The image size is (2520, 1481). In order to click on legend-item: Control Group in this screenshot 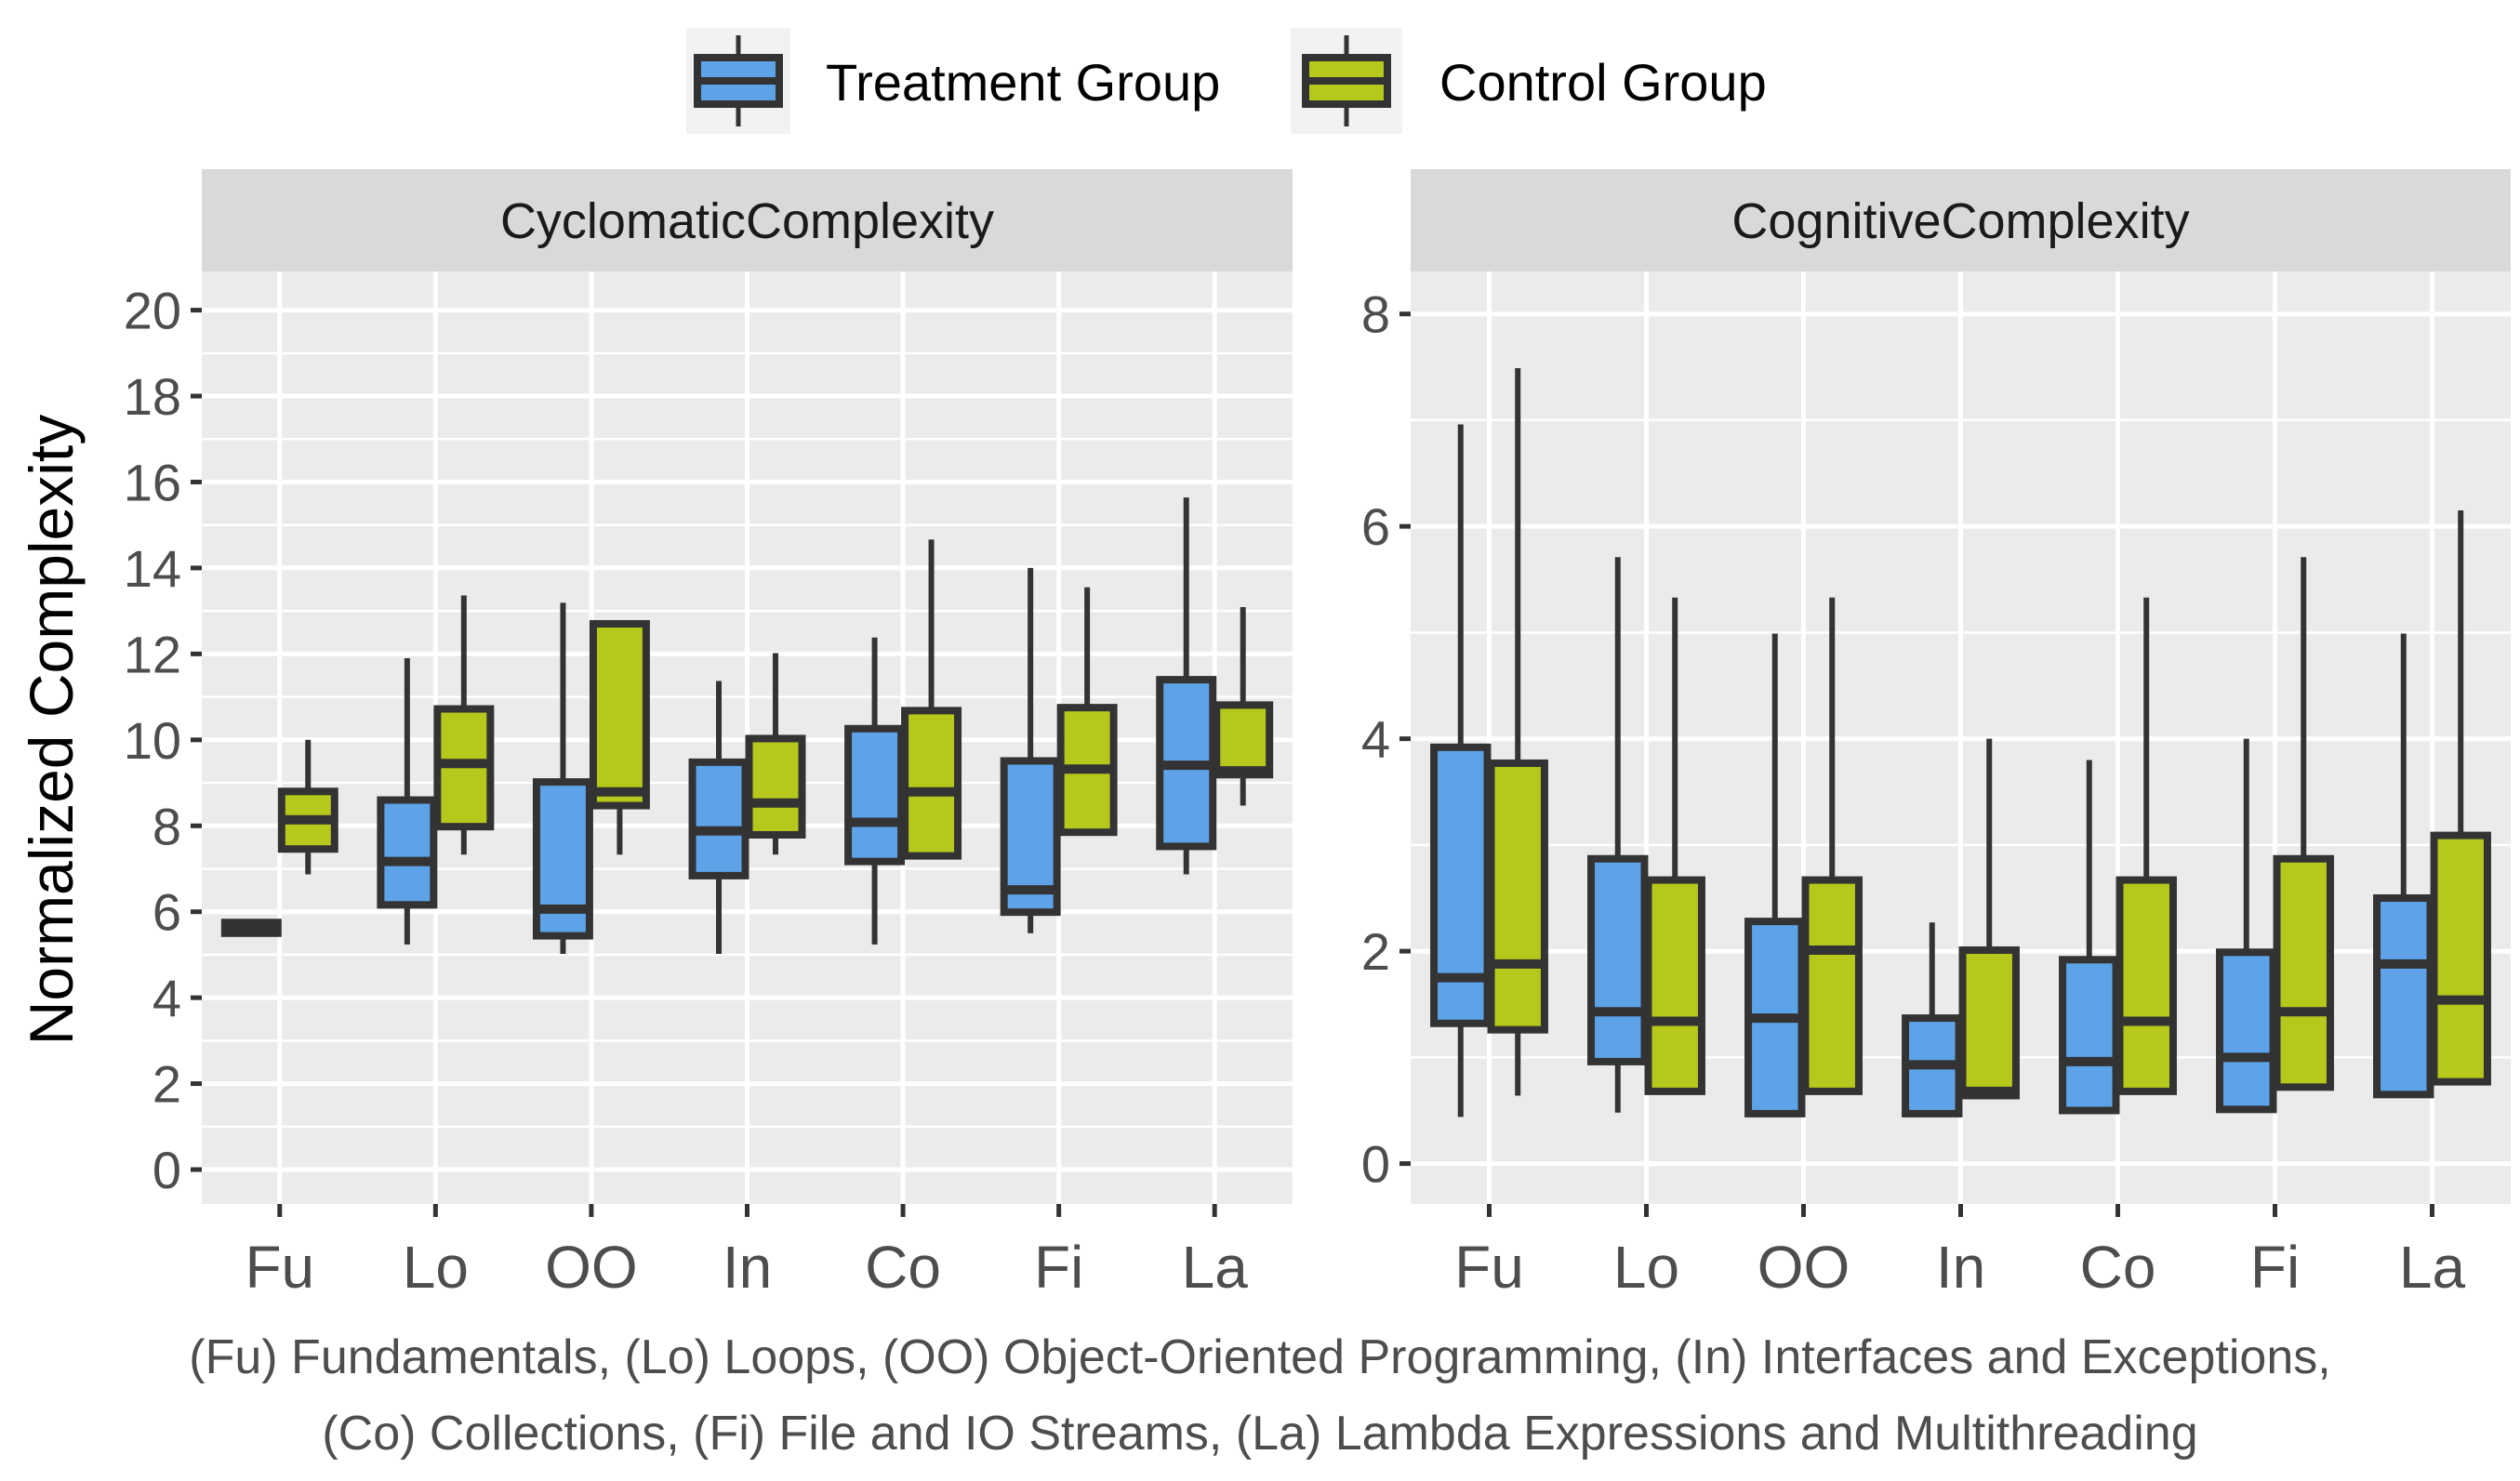, I will do `click(1529, 81)`.